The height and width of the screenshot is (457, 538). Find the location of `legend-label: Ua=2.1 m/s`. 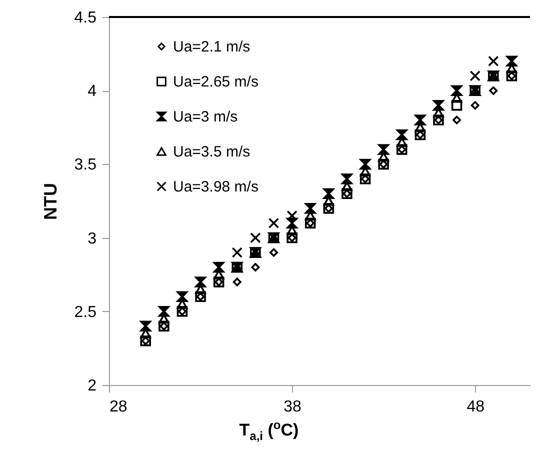

legend-label: Ua=2.1 m/s is located at coordinates (211, 47).